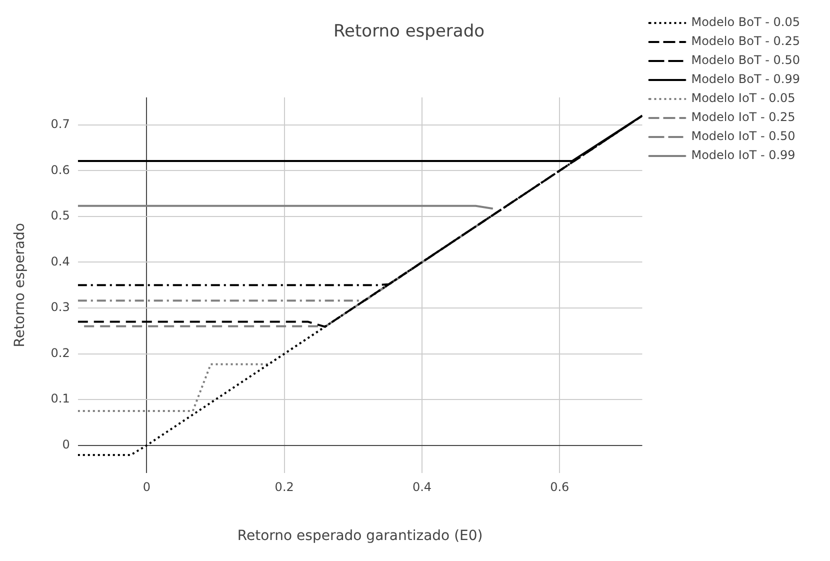 The image size is (830, 561). I want to click on y-tick-label: 0.6, so click(60, 169).